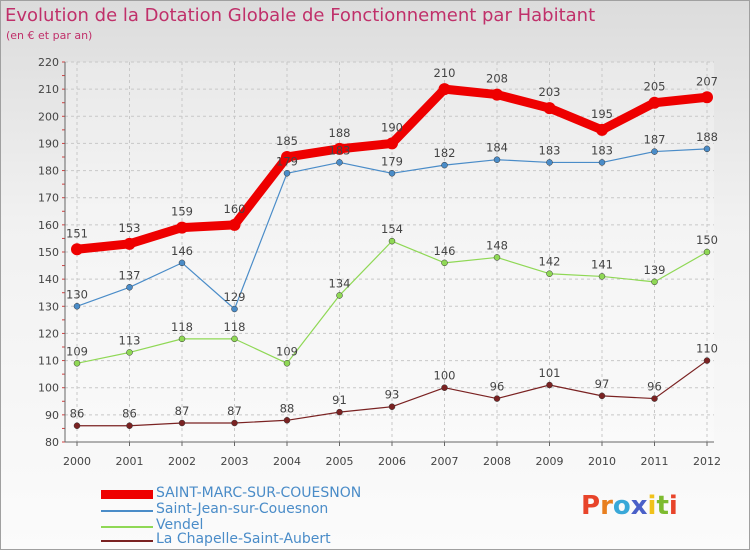 Image resolution: width=750 pixels, height=551 pixels. Describe the element at coordinates (550, 461) in the screenshot. I see `x-tick-label: 2009` at that location.